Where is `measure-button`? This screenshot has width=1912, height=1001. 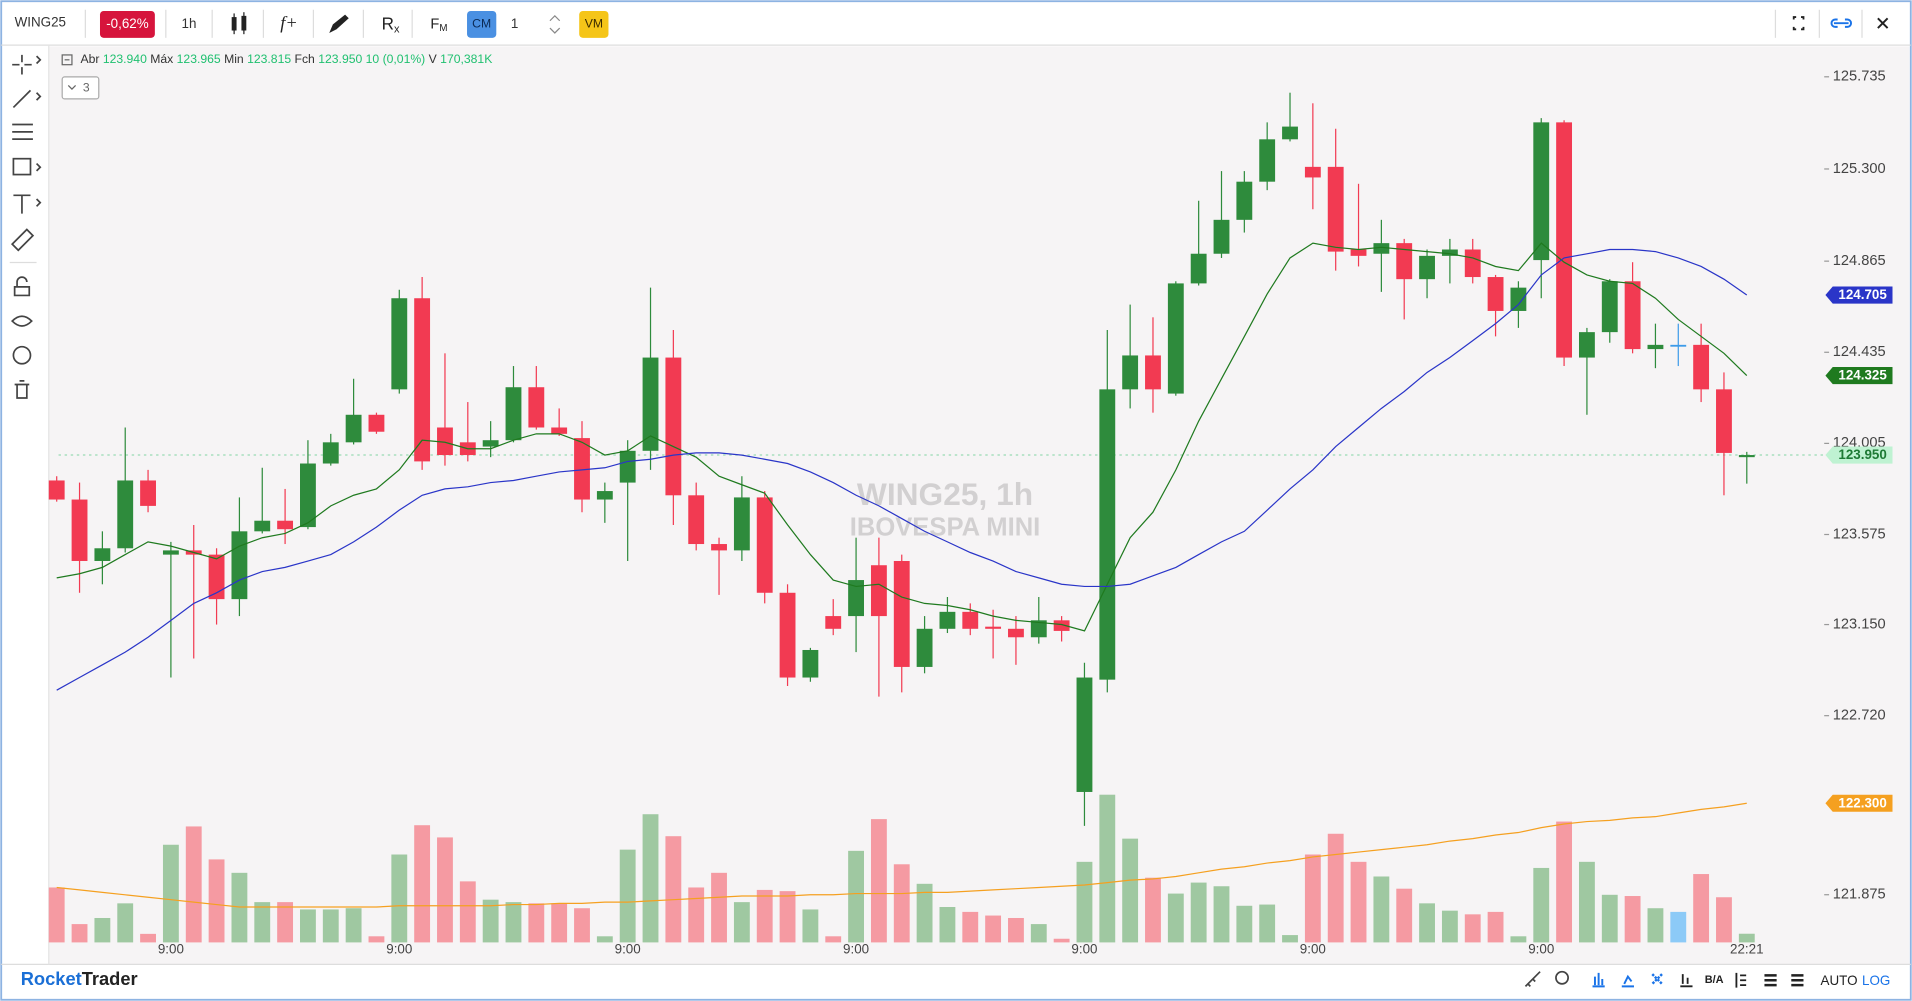 measure-button is located at coordinates (1532, 979).